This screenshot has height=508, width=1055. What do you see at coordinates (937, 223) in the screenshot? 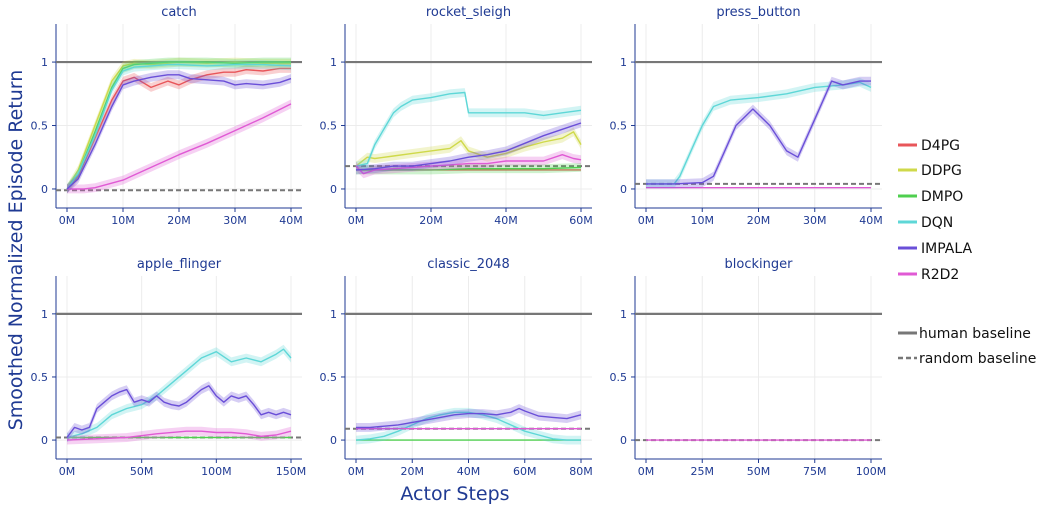
I see `legend-label-dqn: DQN` at bounding box center [937, 223].